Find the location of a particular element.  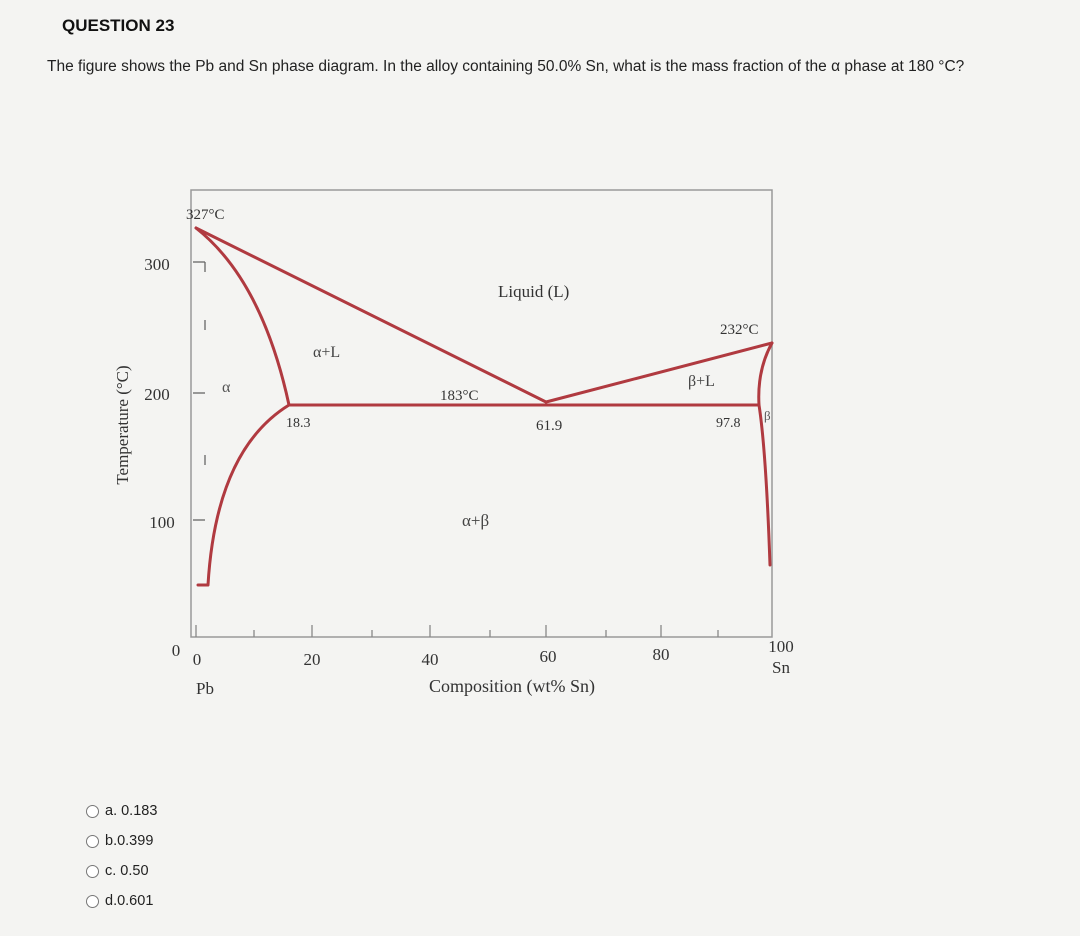

beta-liquid-region-label: β+L is located at coordinates (701, 381).